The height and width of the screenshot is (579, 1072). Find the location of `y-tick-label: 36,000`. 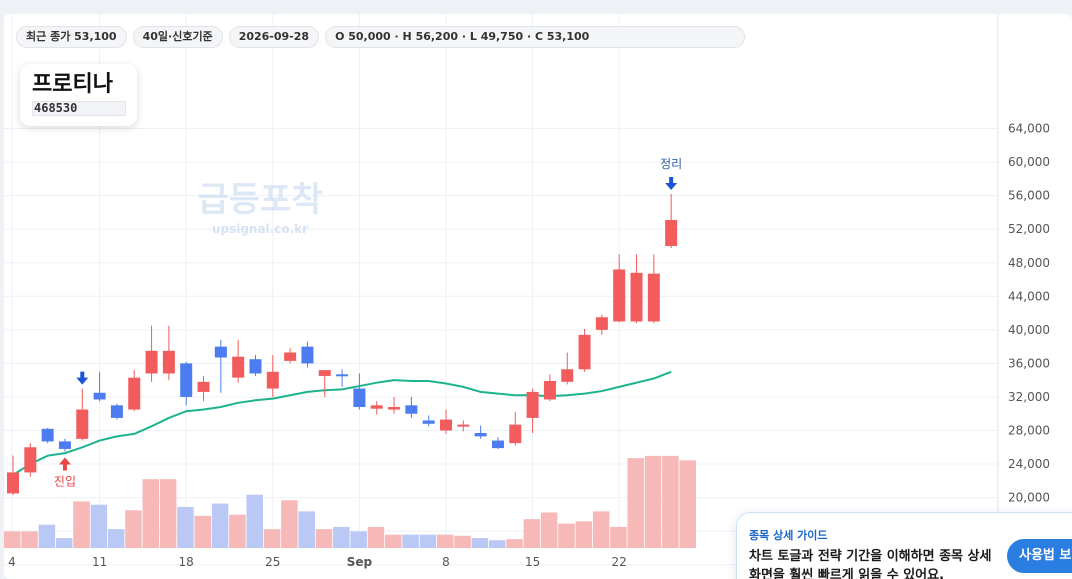

y-tick-label: 36,000 is located at coordinates (1029, 363).